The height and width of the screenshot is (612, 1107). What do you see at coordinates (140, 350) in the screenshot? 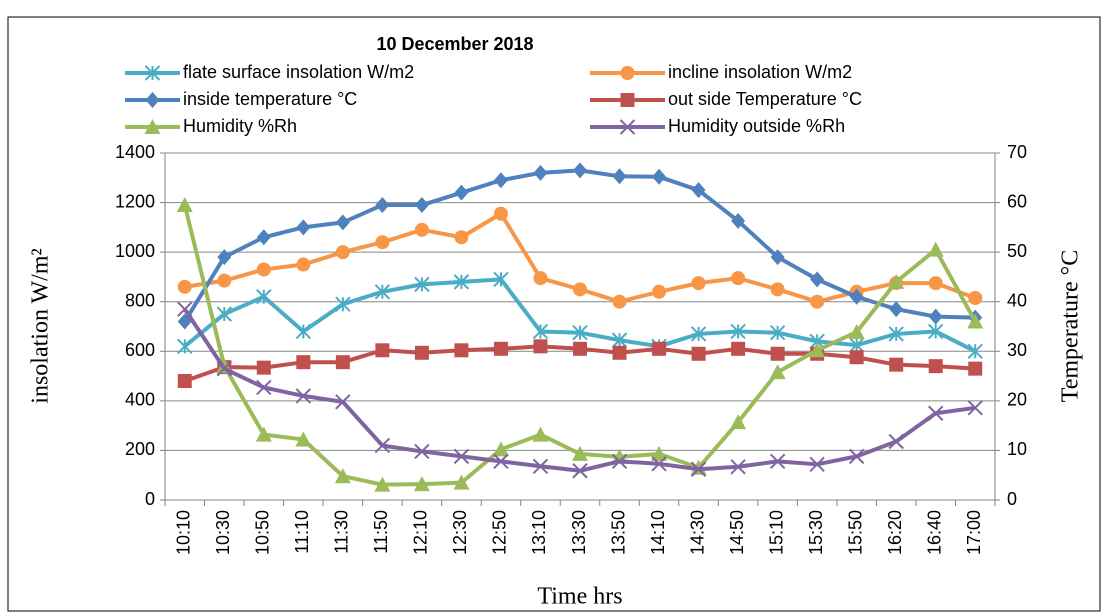
I see `y-tick-label: 600` at bounding box center [140, 350].